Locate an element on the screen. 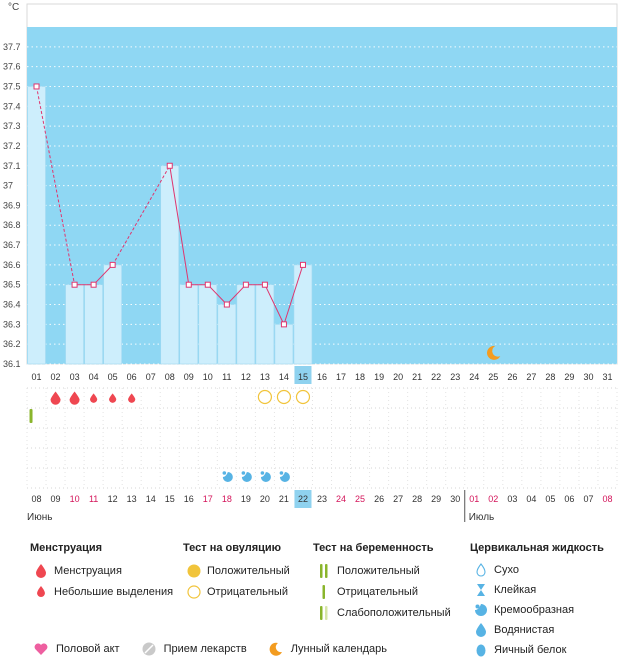 This screenshot has height=660, width=626. legend-item: Кремообразная is located at coordinates (537, 610).